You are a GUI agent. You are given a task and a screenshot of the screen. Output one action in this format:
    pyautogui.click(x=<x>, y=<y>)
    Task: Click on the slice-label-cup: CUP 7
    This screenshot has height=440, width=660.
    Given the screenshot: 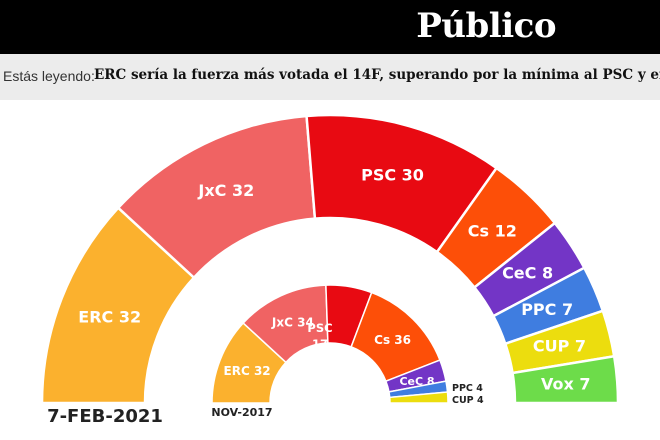 What is the action you would take?
    pyautogui.click(x=559, y=345)
    